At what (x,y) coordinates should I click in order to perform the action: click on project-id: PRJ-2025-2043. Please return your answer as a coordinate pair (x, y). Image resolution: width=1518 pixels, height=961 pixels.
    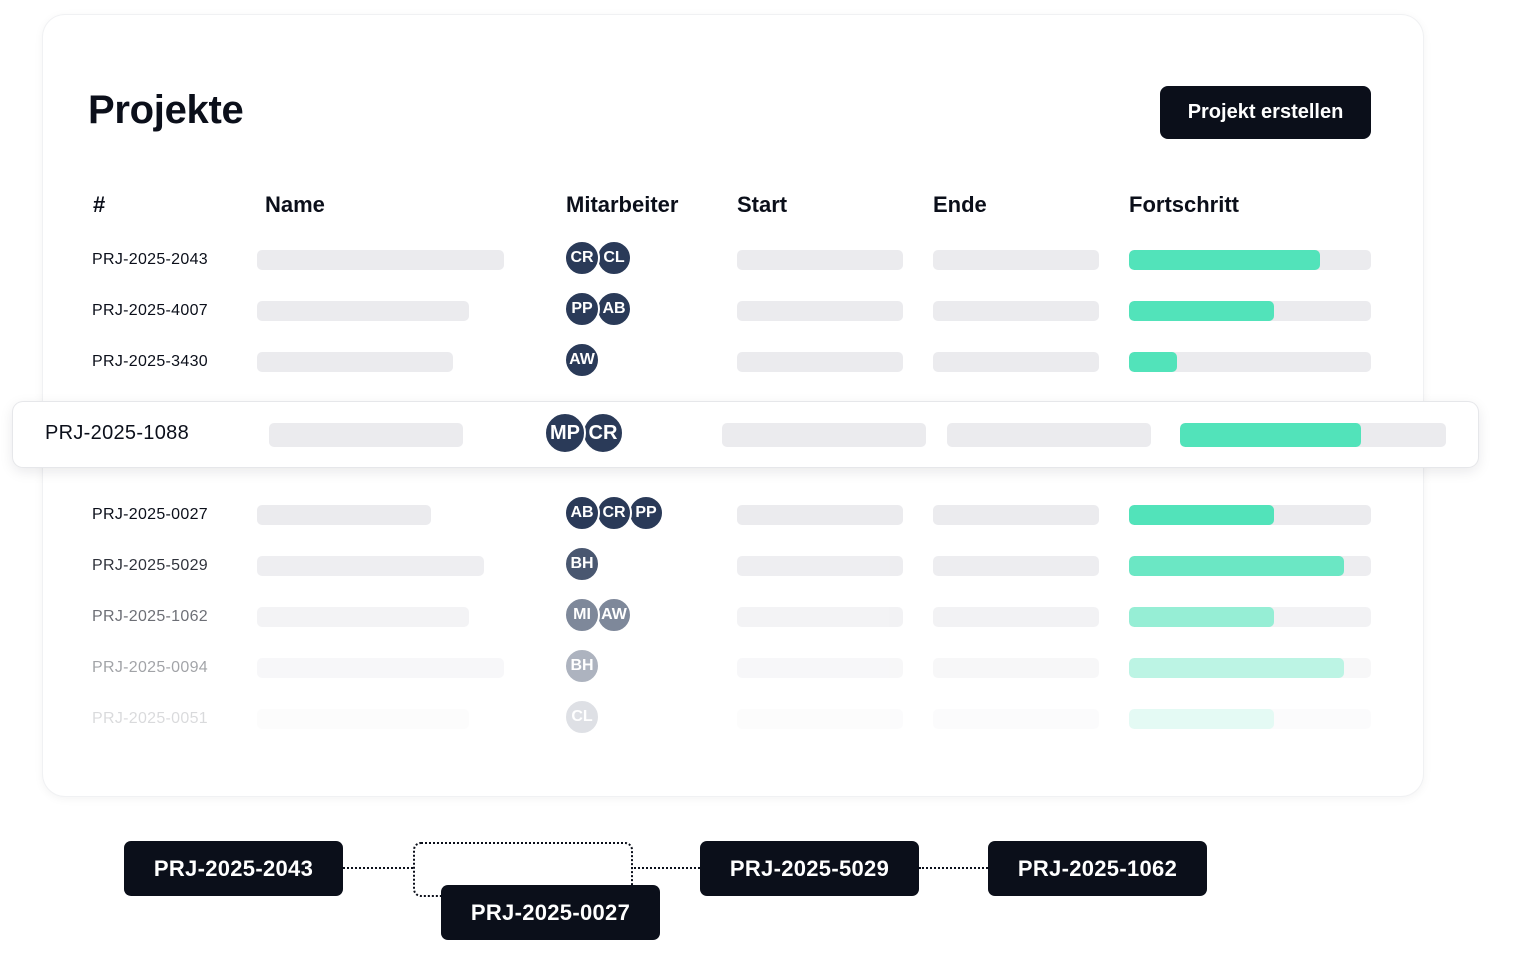
    Looking at the image, I should click on (150, 259).